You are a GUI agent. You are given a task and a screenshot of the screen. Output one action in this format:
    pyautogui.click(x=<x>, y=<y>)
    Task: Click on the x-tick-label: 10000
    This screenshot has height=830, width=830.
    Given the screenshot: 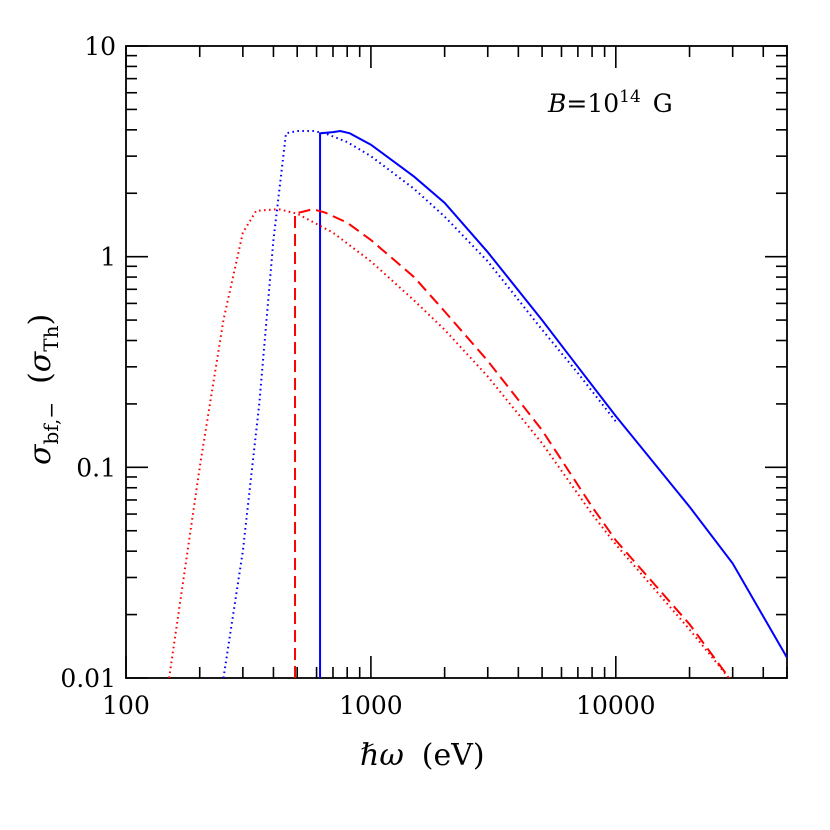 What is the action you would take?
    pyautogui.click(x=616, y=705)
    